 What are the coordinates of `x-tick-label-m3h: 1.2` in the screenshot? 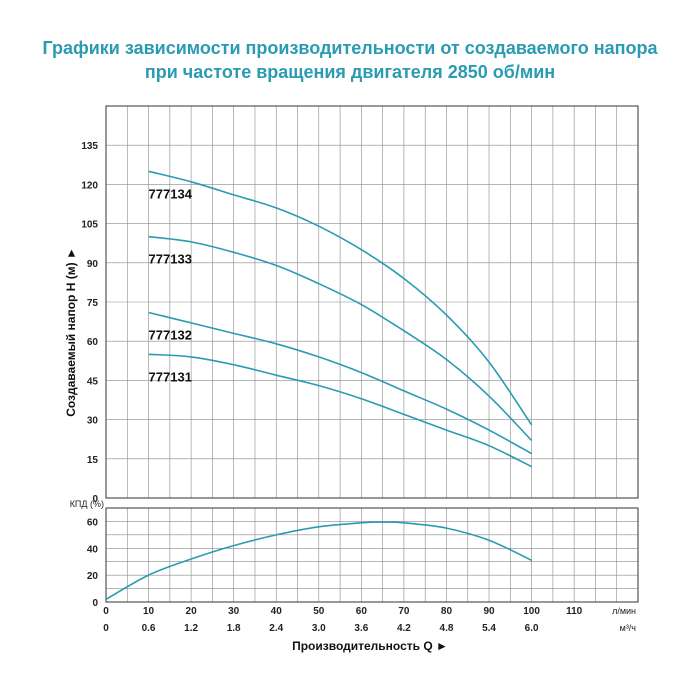 It's located at (191, 628).